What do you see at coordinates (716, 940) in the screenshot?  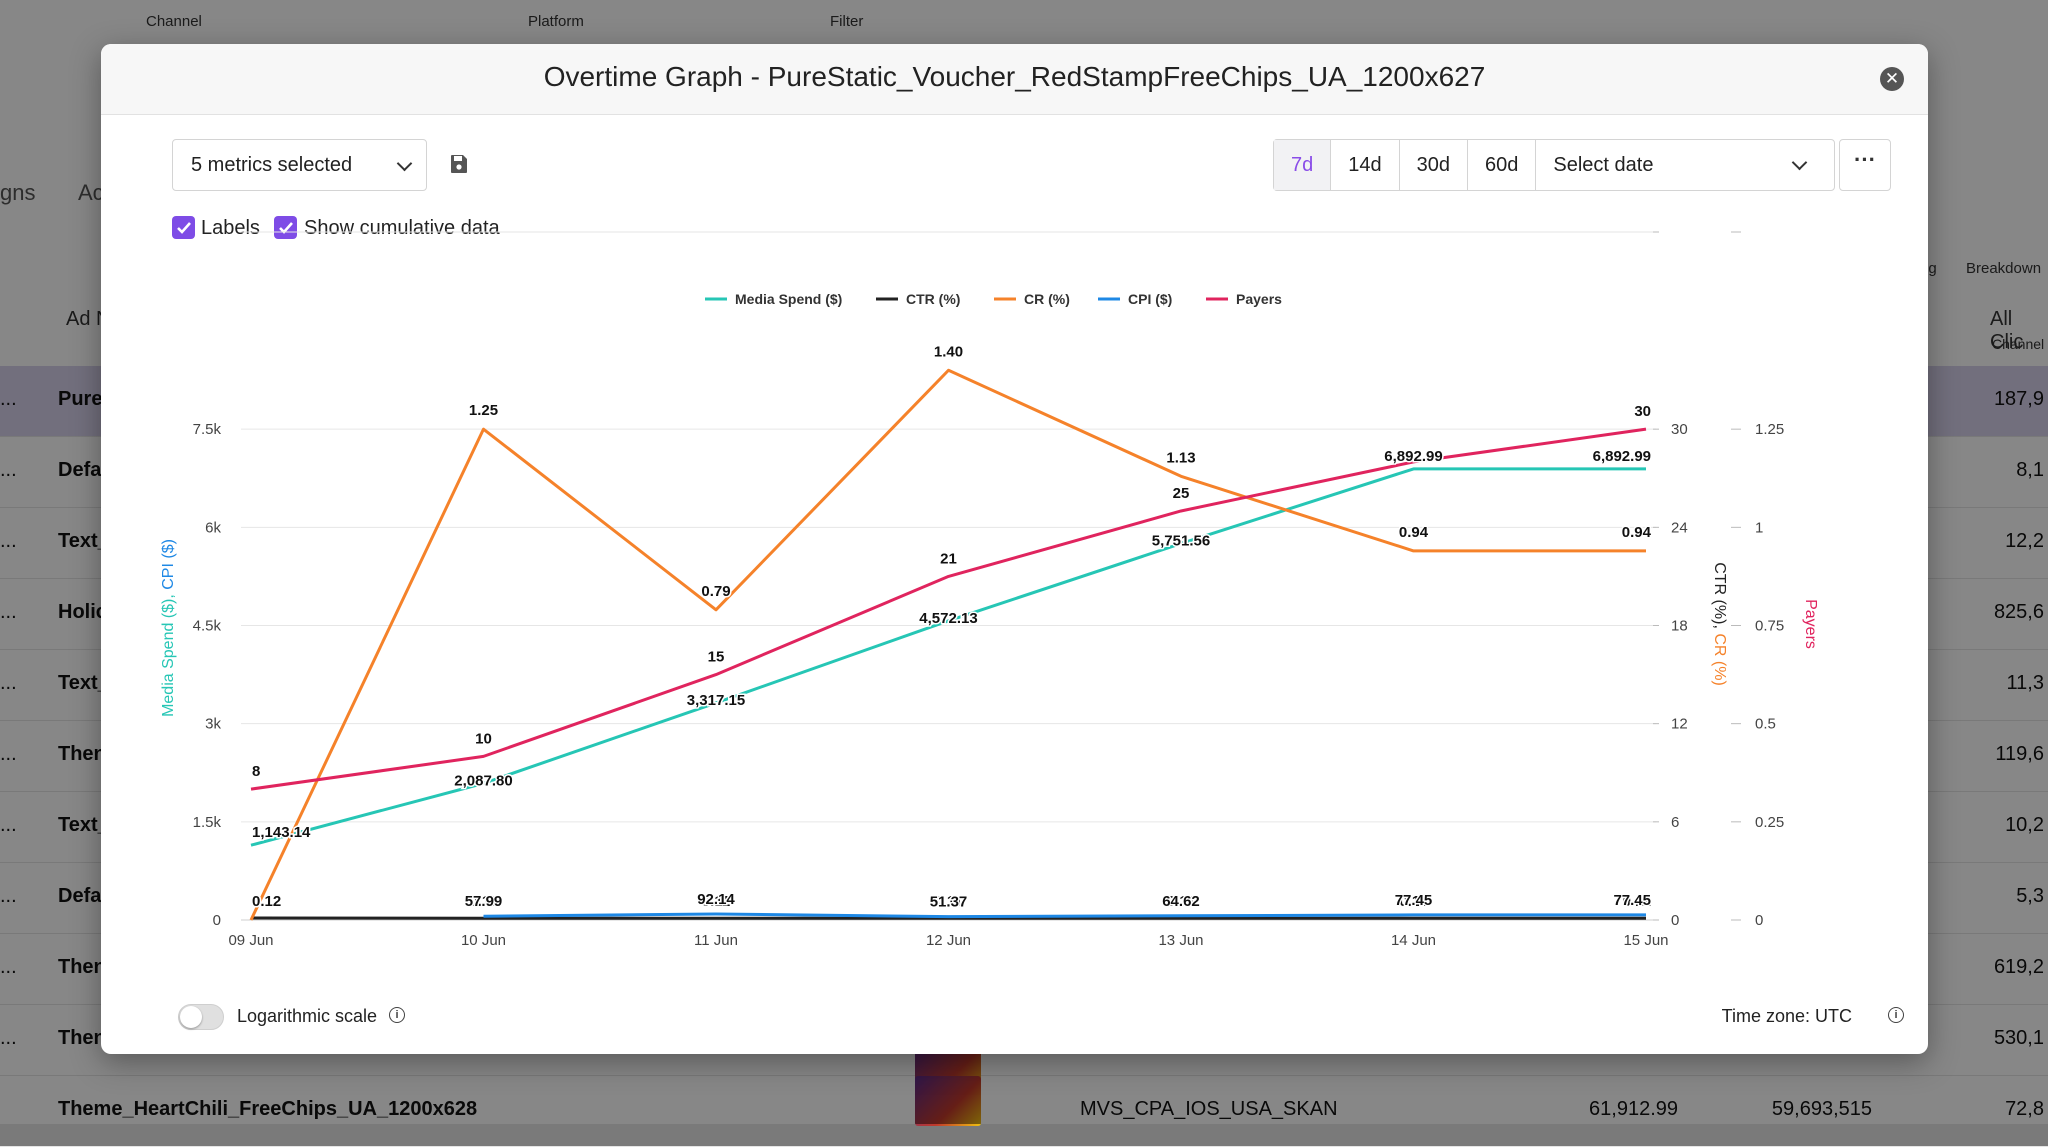 I see `x-axis-tick-label: 11 Jun` at bounding box center [716, 940].